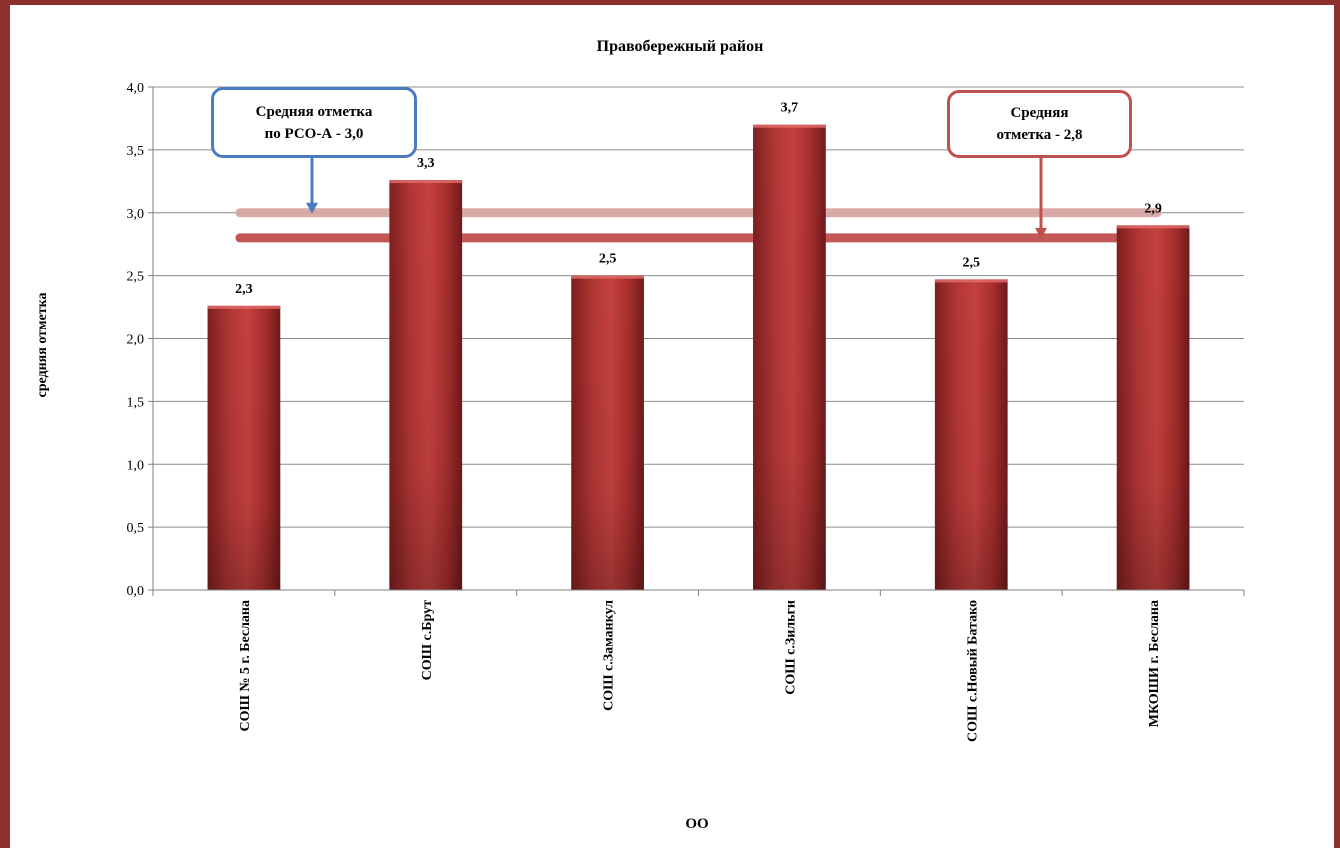  What do you see at coordinates (1039, 124) in the screenshot?
I see `callout-district-average: Средняя отметка - 2,8` at bounding box center [1039, 124].